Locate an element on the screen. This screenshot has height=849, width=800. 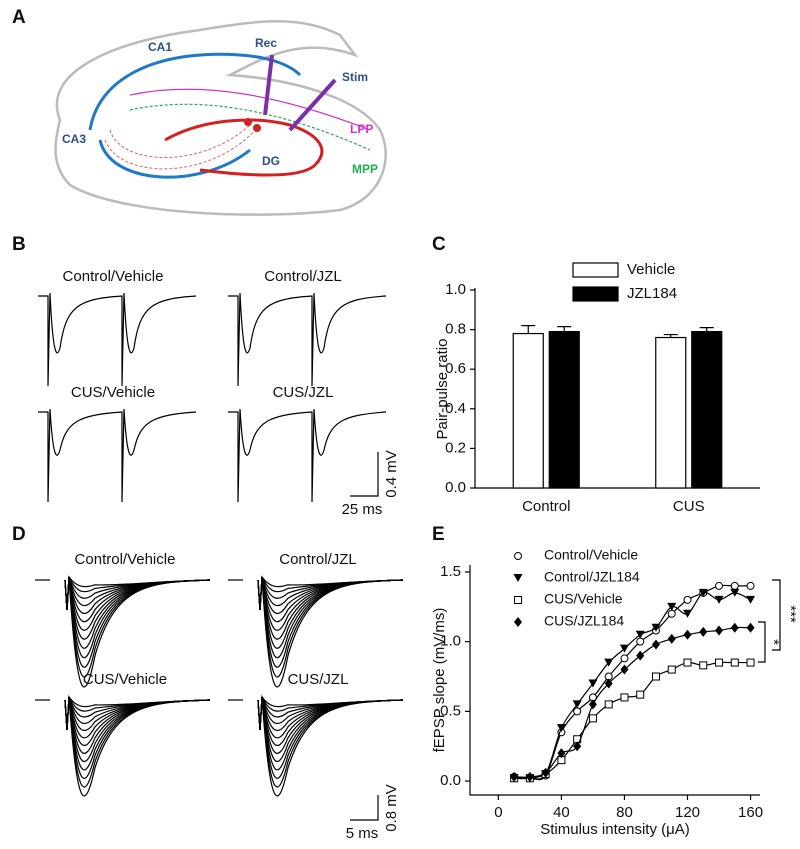
x-tick-label: 80 is located at coordinates (624, 812).